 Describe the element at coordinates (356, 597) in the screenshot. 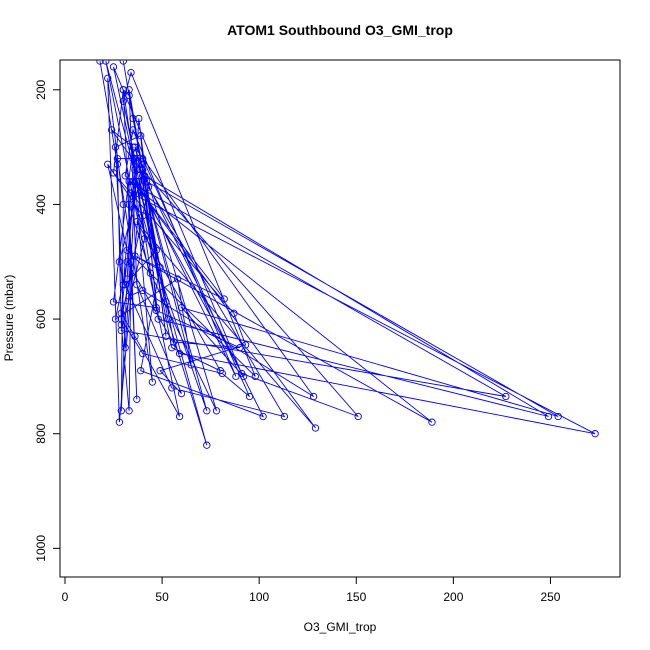

I see `x-tick-label: 150` at that location.